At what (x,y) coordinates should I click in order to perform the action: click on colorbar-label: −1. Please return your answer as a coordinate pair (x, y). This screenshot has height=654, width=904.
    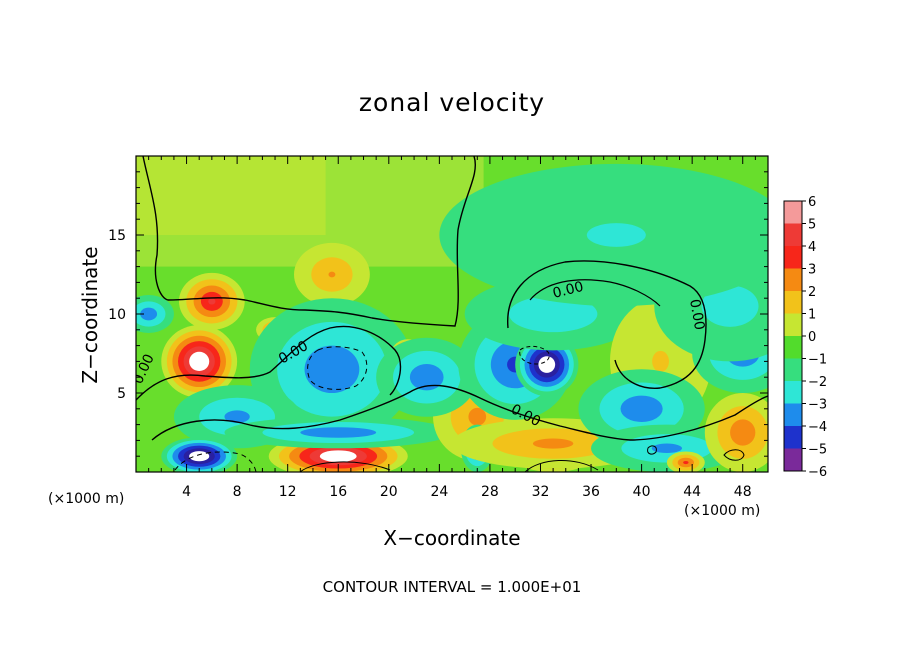
    Looking at the image, I should click on (817, 360).